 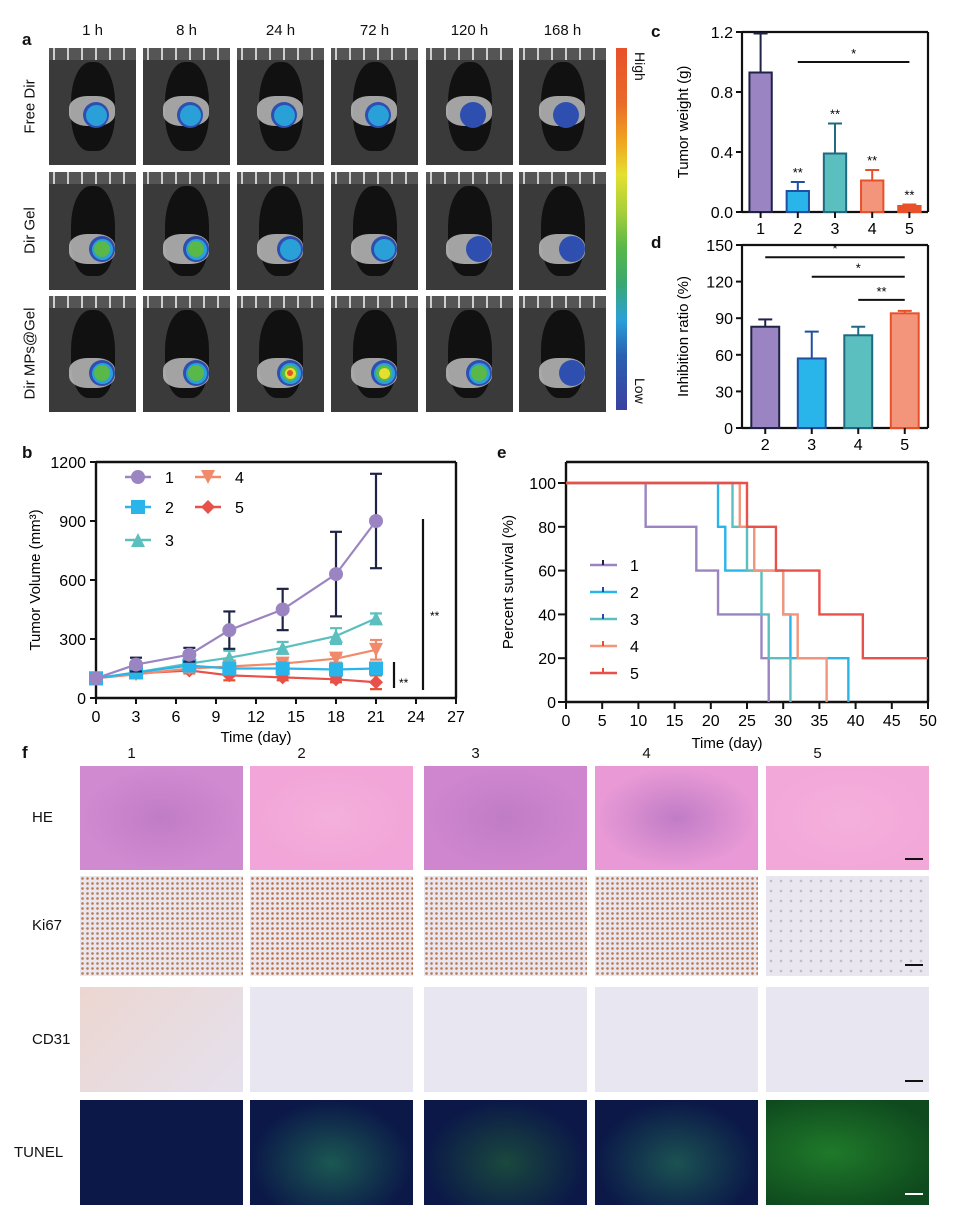 I want to click on x-tick-label: 21, so click(x=376, y=717).